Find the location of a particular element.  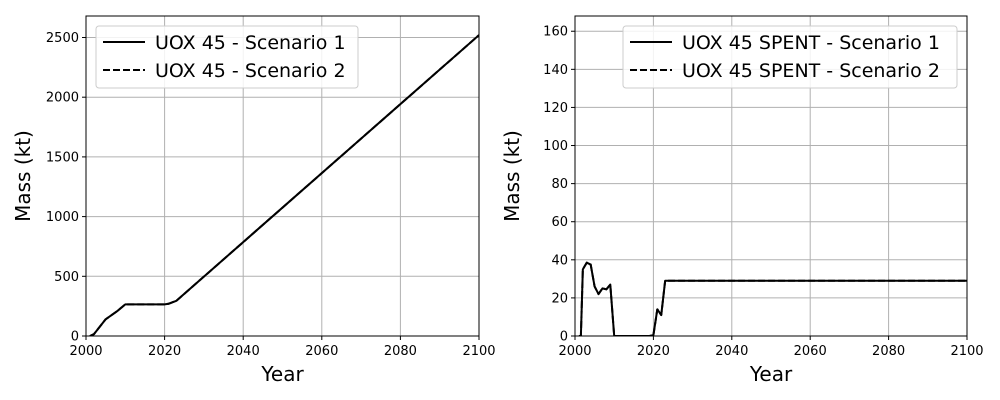

y-tick-label: 80 is located at coordinates (559, 184).